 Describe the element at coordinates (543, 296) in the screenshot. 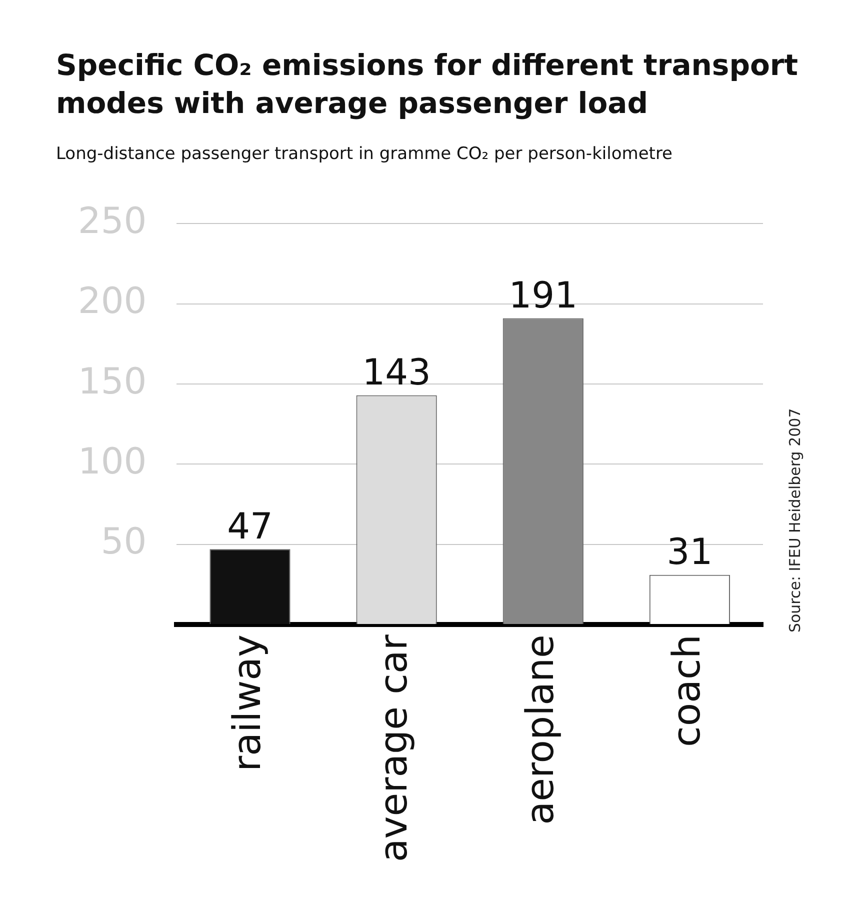

I see `data-label: 191` at that location.